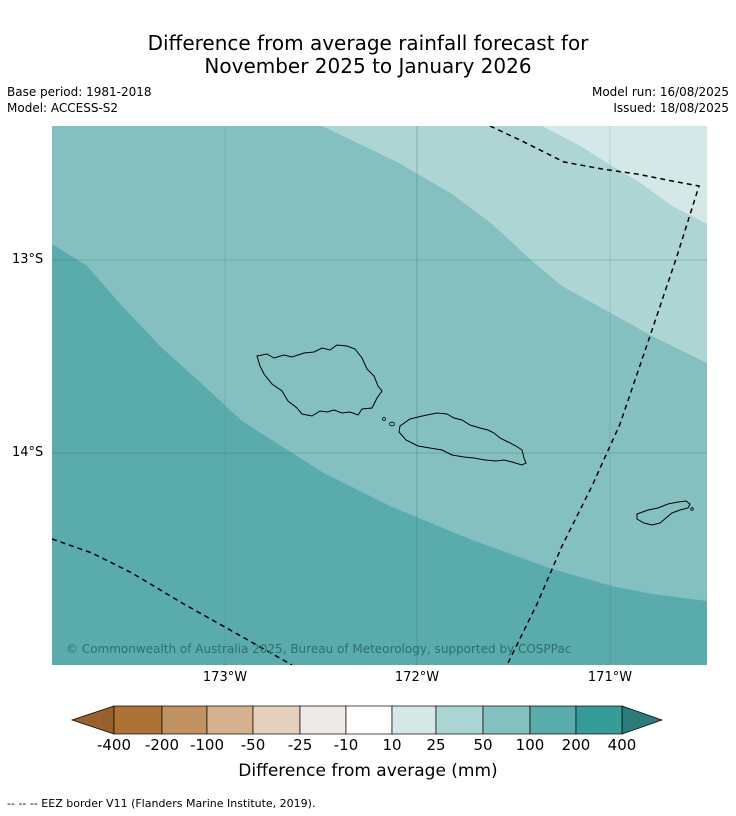  Describe the element at coordinates (319, 380) in the screenshot. I see `savaii-island` at that location.